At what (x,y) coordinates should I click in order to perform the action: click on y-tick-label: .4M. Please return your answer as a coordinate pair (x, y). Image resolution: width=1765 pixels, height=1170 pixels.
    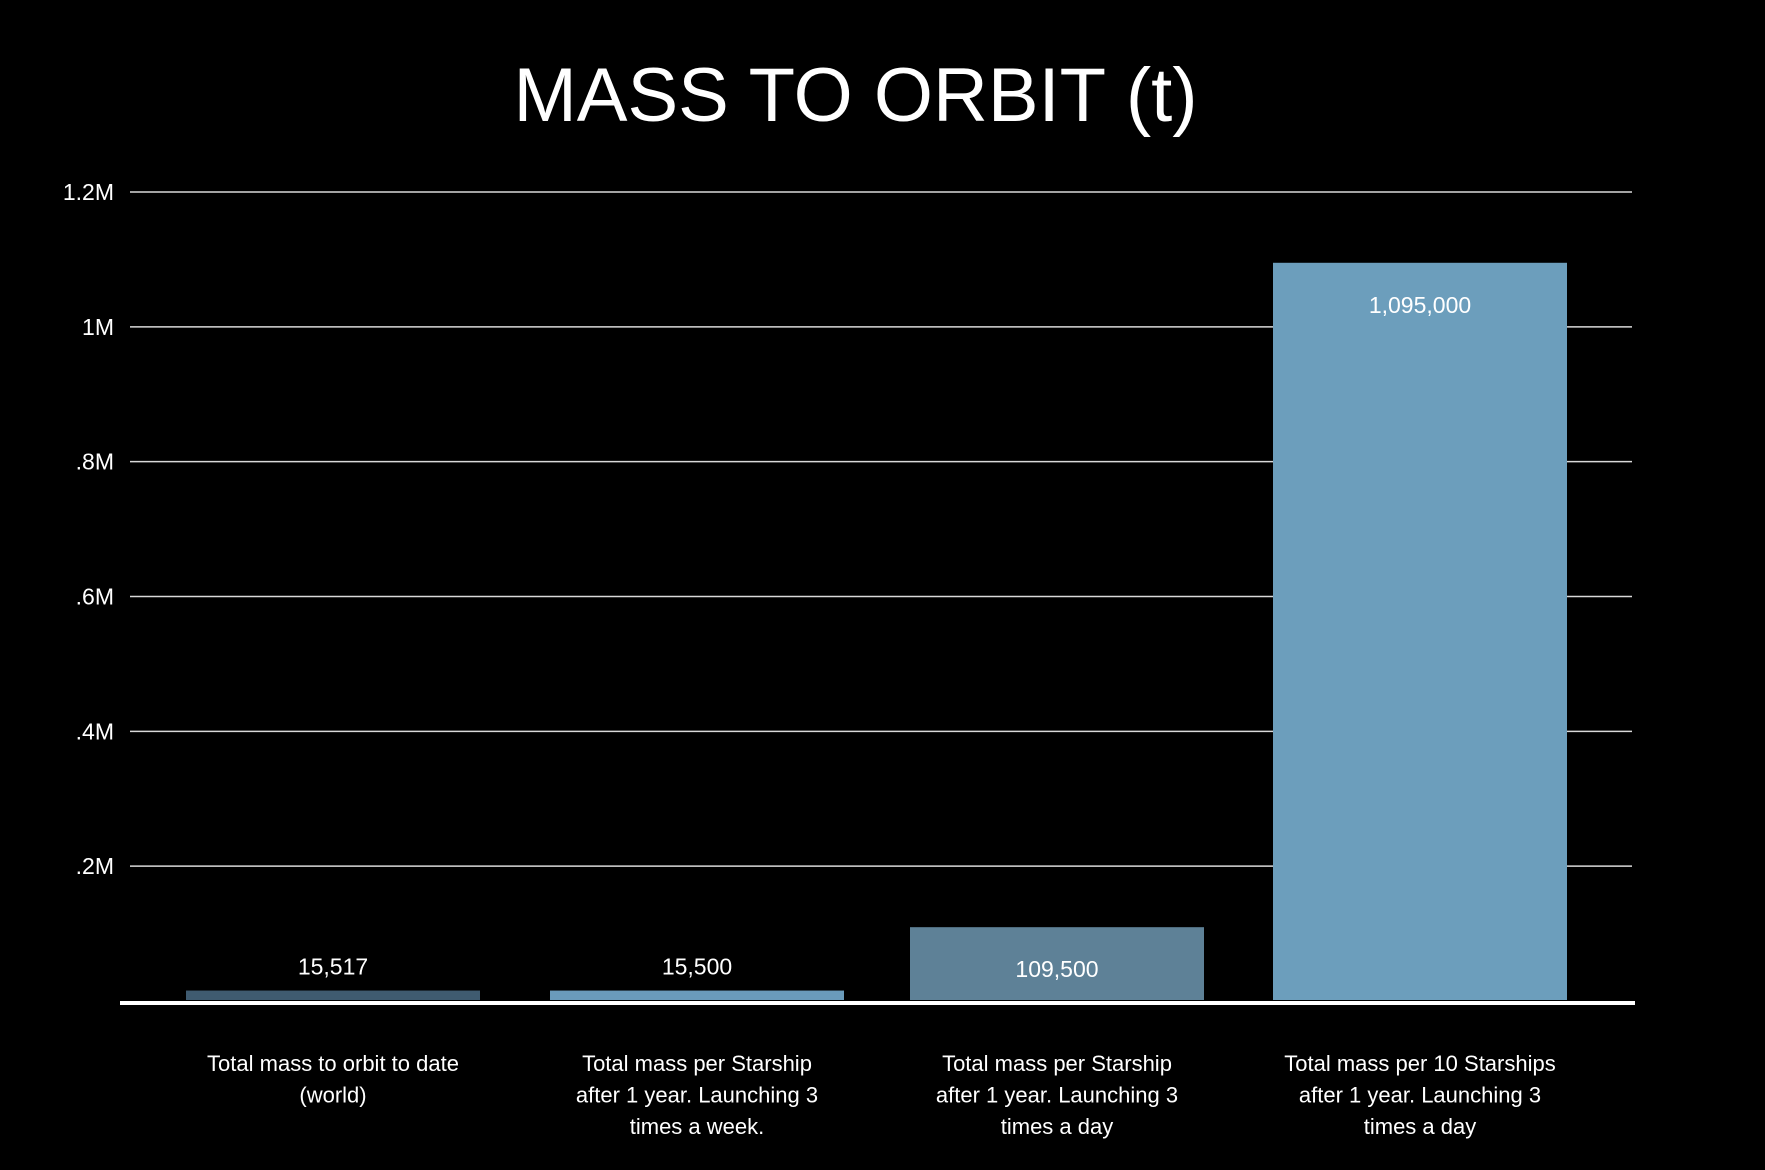
    Looking at the image, I should click on (95, 731).